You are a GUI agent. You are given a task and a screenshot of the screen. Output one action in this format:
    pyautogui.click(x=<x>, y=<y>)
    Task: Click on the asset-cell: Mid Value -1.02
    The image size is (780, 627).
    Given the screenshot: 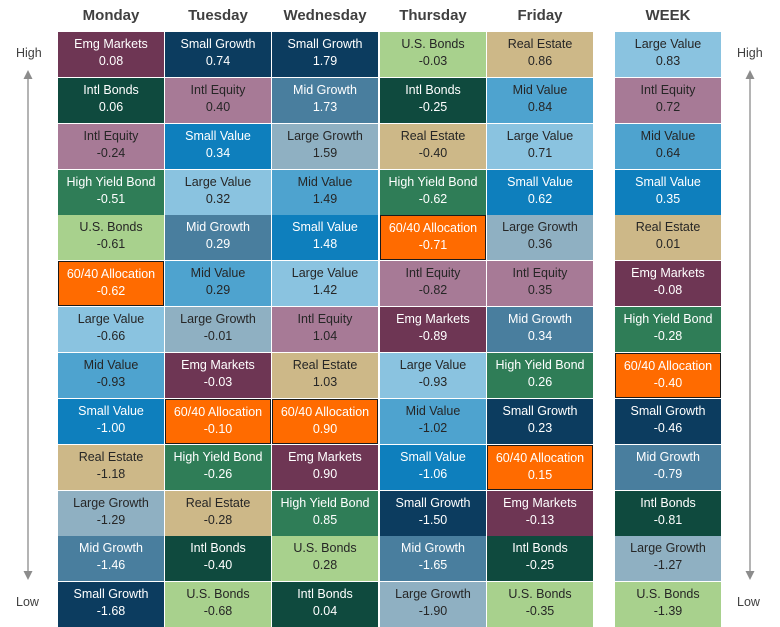 What is the action you would take?
    pyautogui.click(x=433, y=421)
    